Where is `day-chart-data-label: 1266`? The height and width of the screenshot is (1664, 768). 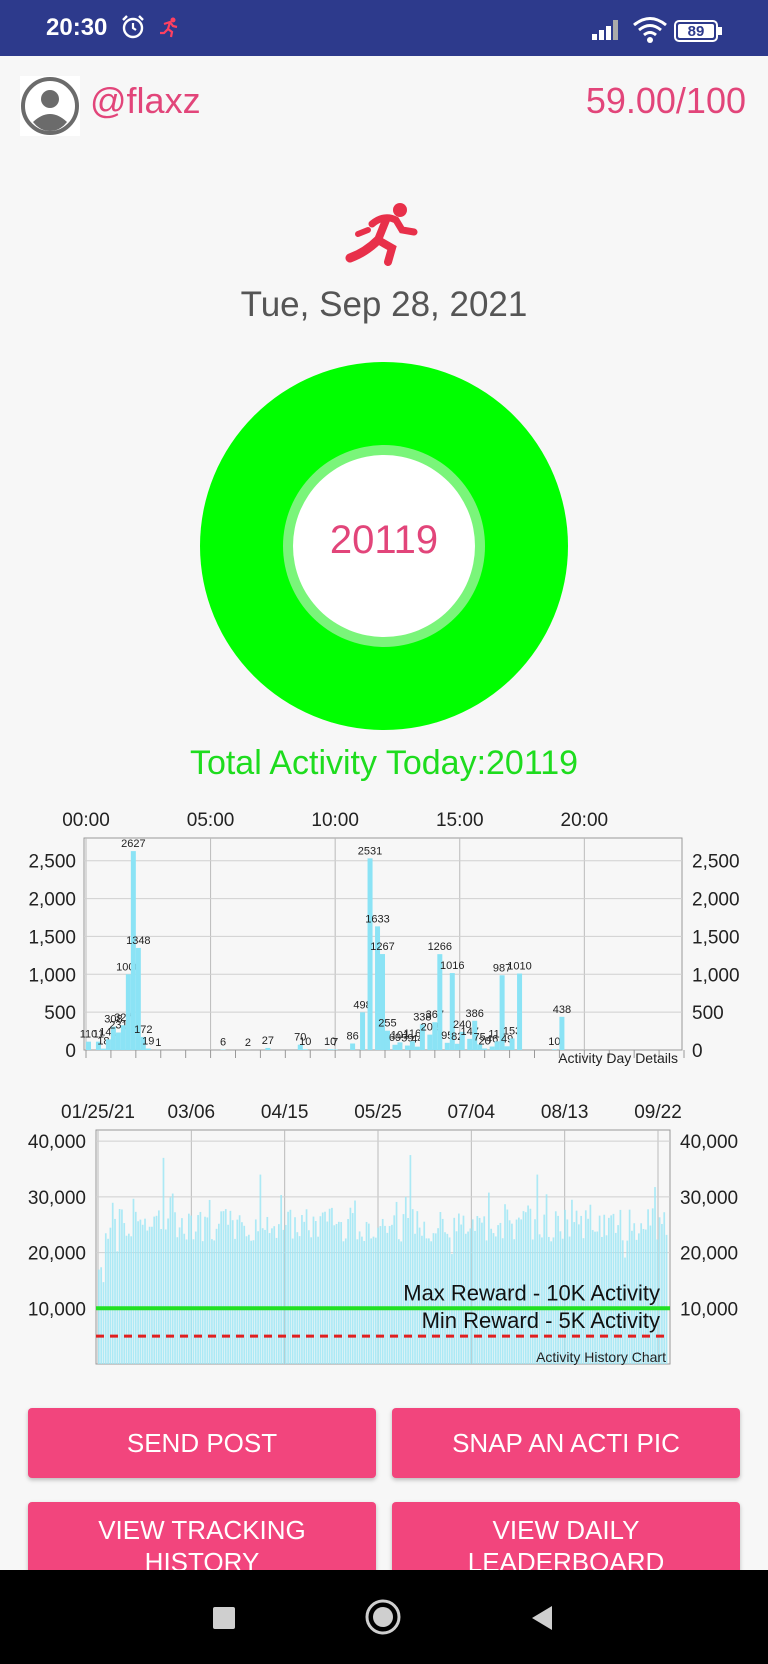
day-chart-data-label: 1266 is located at coordinates (440, 947).